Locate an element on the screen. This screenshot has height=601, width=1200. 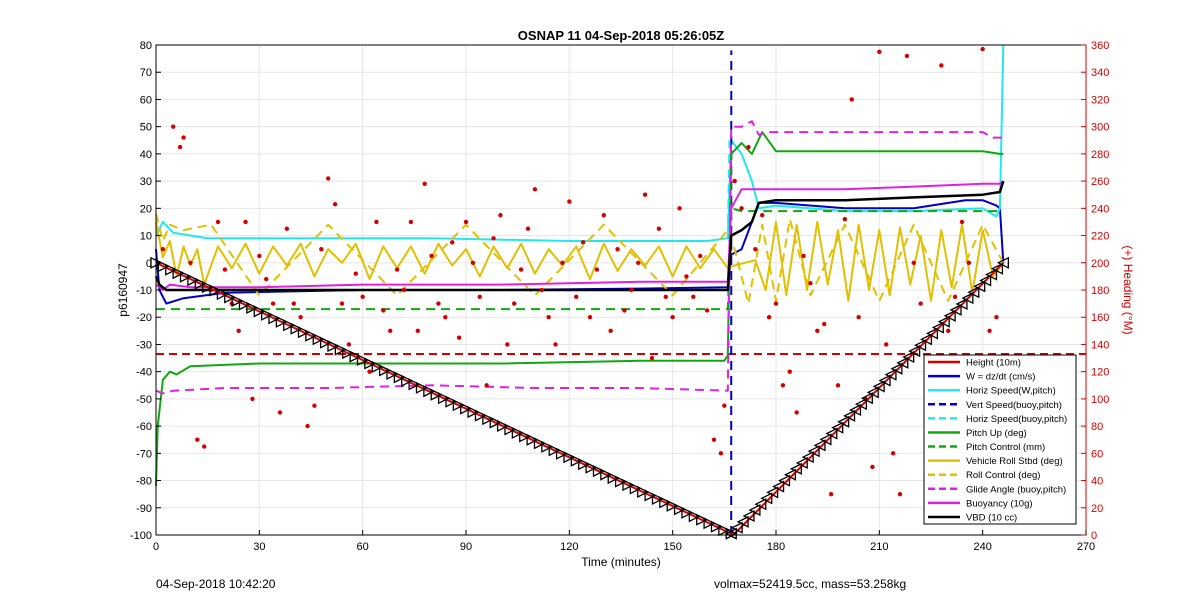
footer-volmax-mass: volmax=52419.5cc, mass=53.258kg is located at coordinates (810, 584).